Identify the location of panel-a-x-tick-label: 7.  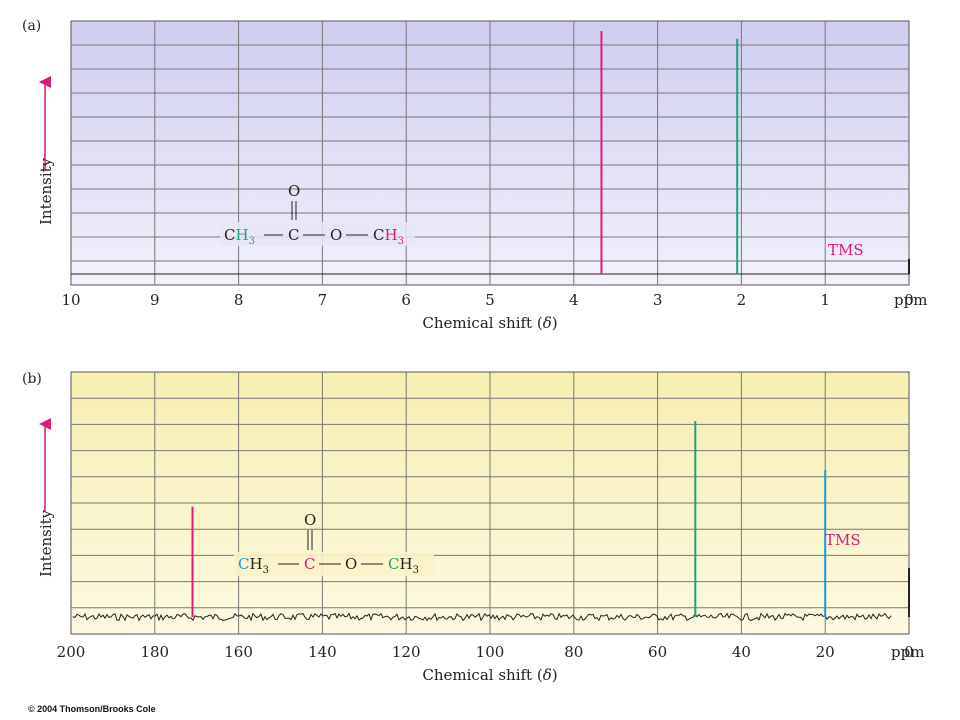
(323, 300).